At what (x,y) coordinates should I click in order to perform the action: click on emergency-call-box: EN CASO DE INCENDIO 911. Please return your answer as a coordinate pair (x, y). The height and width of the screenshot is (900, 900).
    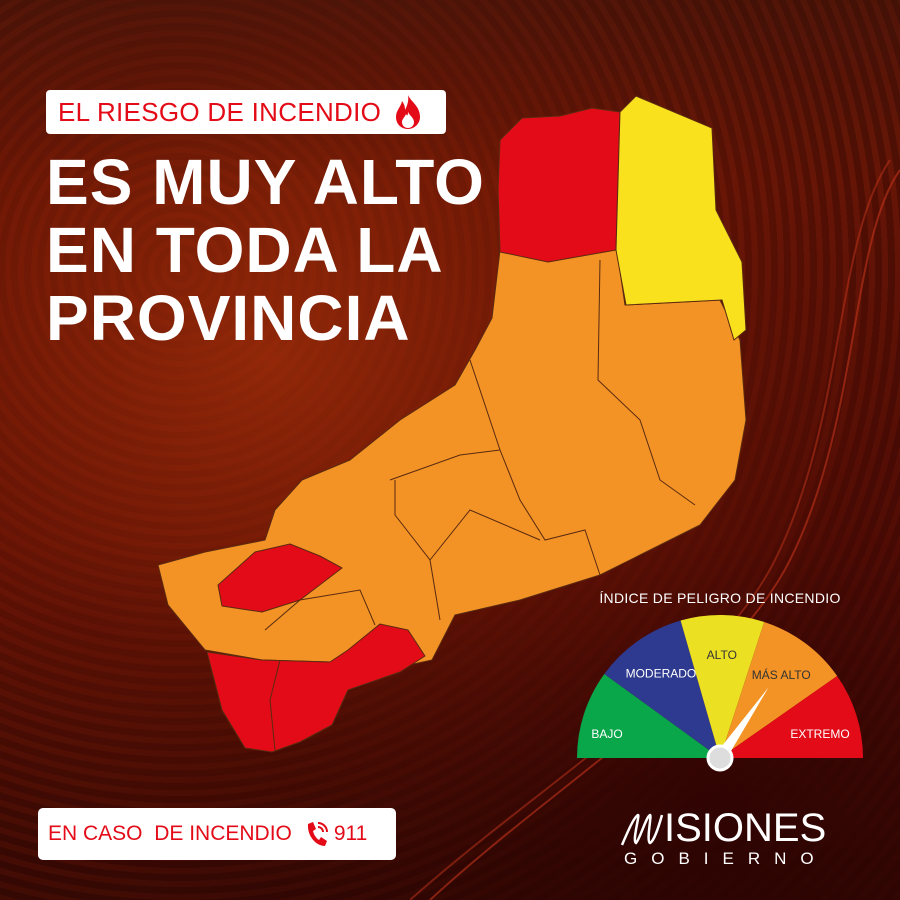
    Looking at the image, I should click on (217, 834).